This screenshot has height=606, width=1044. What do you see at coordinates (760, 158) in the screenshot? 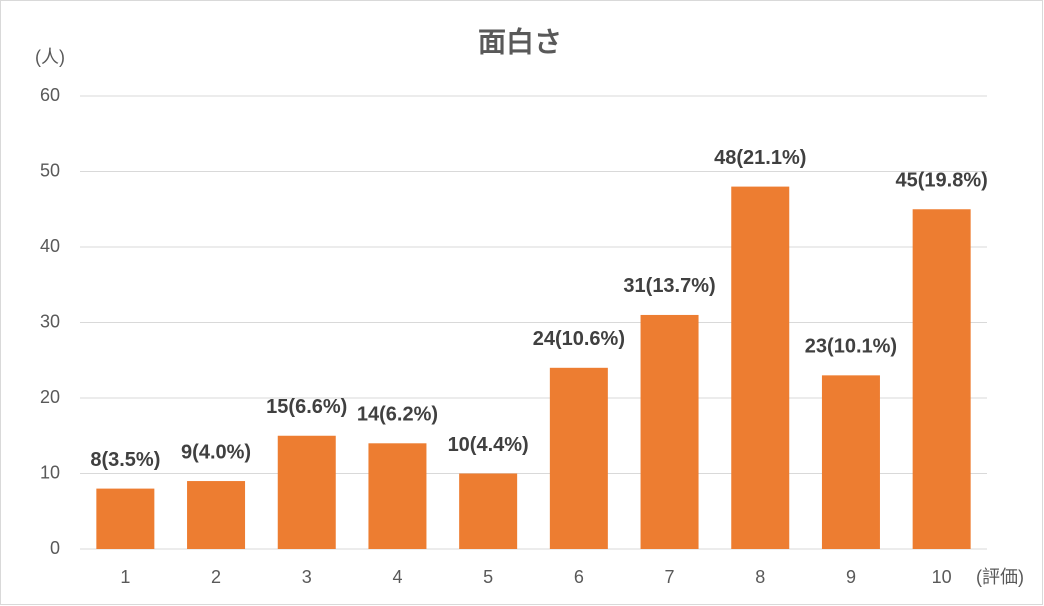
I see `value-label: 48(21.1%)` at bounding box center [760, 158].